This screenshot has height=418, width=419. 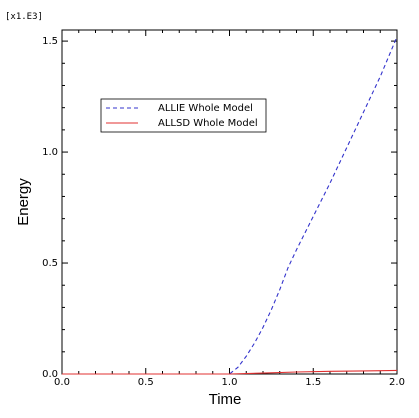 I want to click on x-tick-label: 0.0, so click(x=62, y=382).